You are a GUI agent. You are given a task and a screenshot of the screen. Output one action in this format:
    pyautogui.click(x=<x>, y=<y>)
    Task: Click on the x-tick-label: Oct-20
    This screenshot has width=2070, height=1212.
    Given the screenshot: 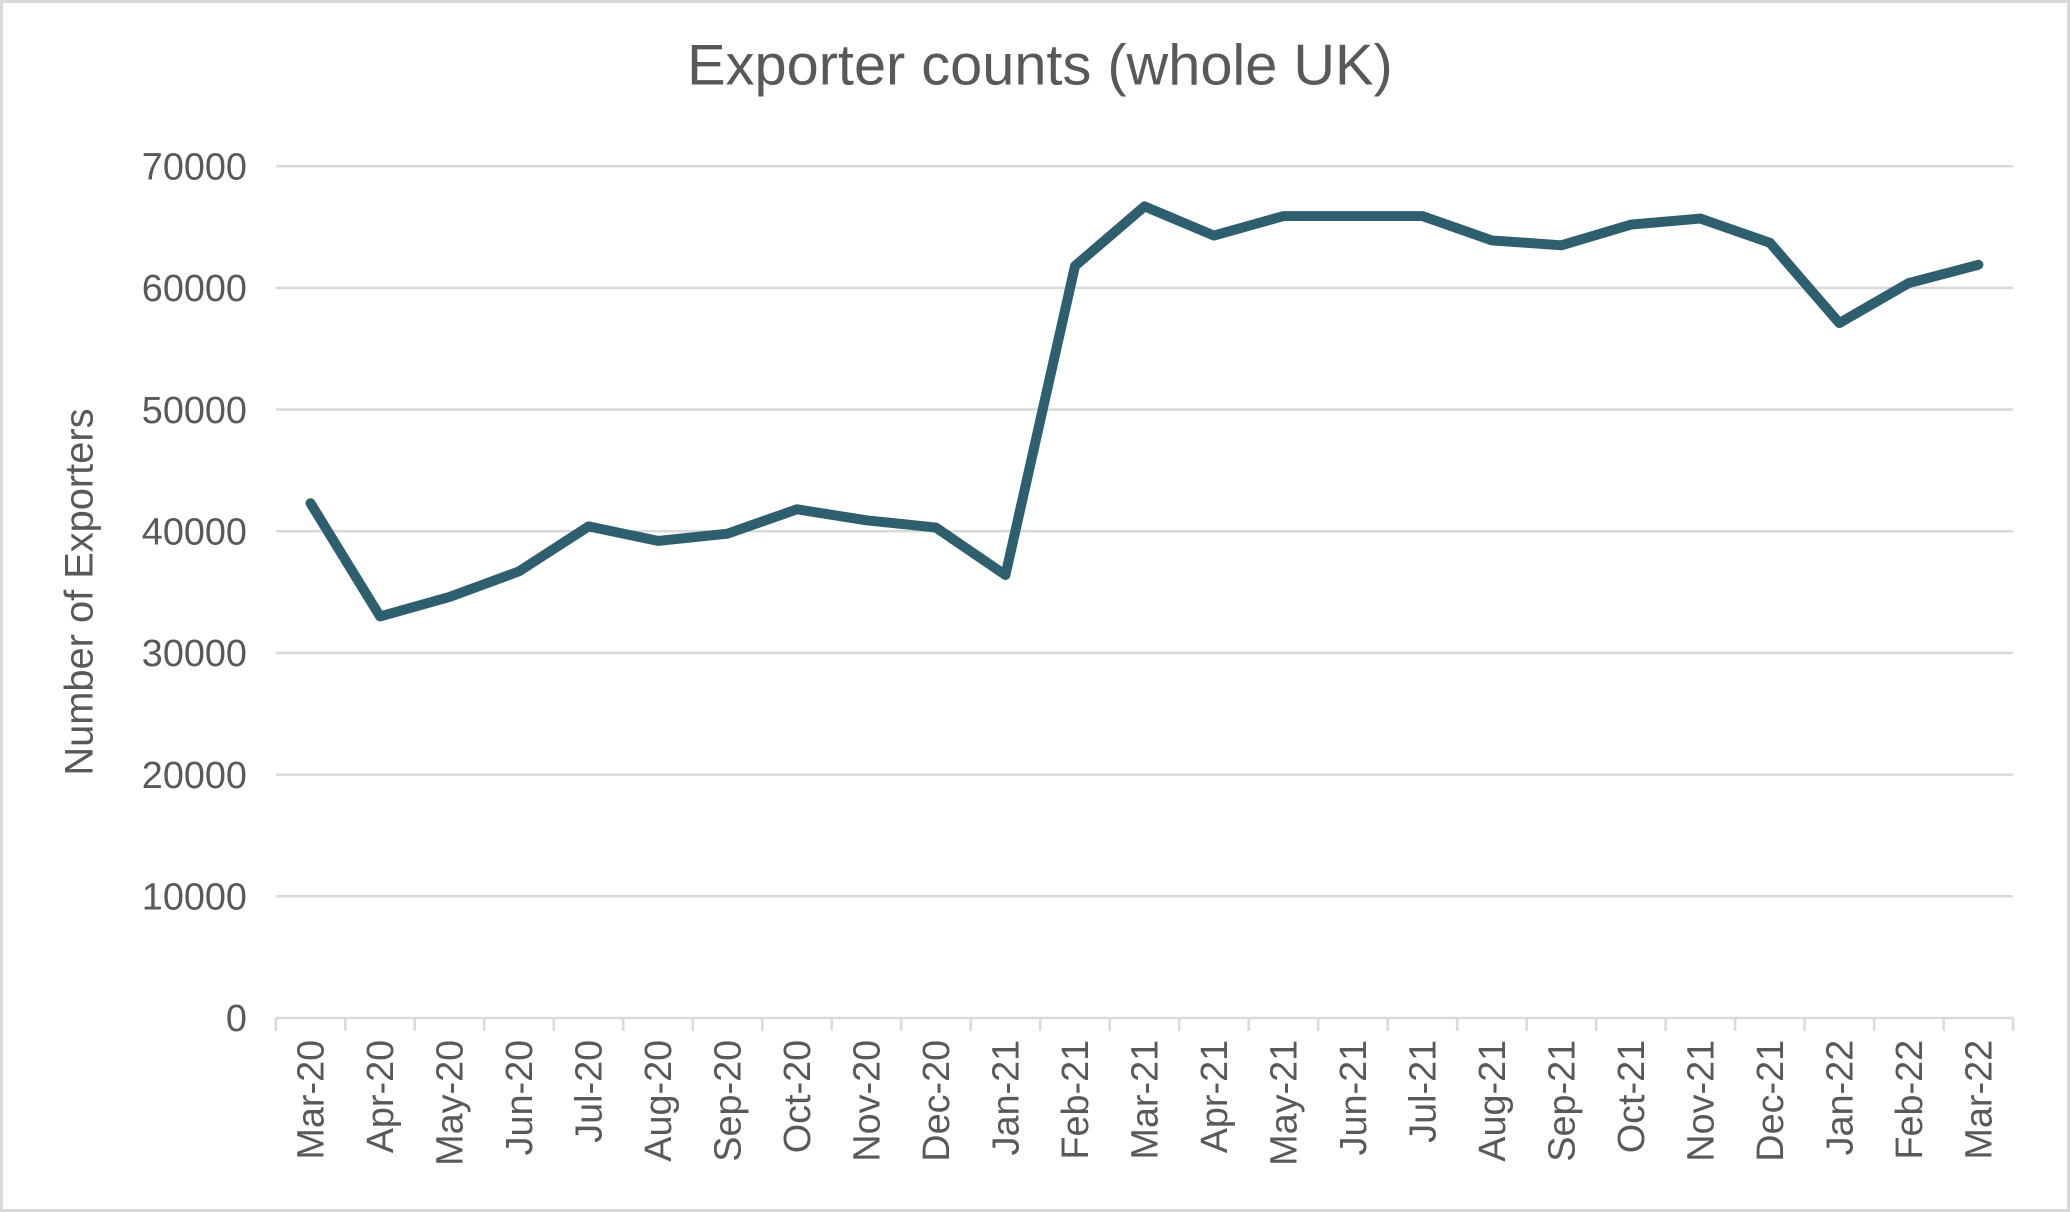 What is the action you would take?
    pyautogui.click(x=798, y=1096)
    